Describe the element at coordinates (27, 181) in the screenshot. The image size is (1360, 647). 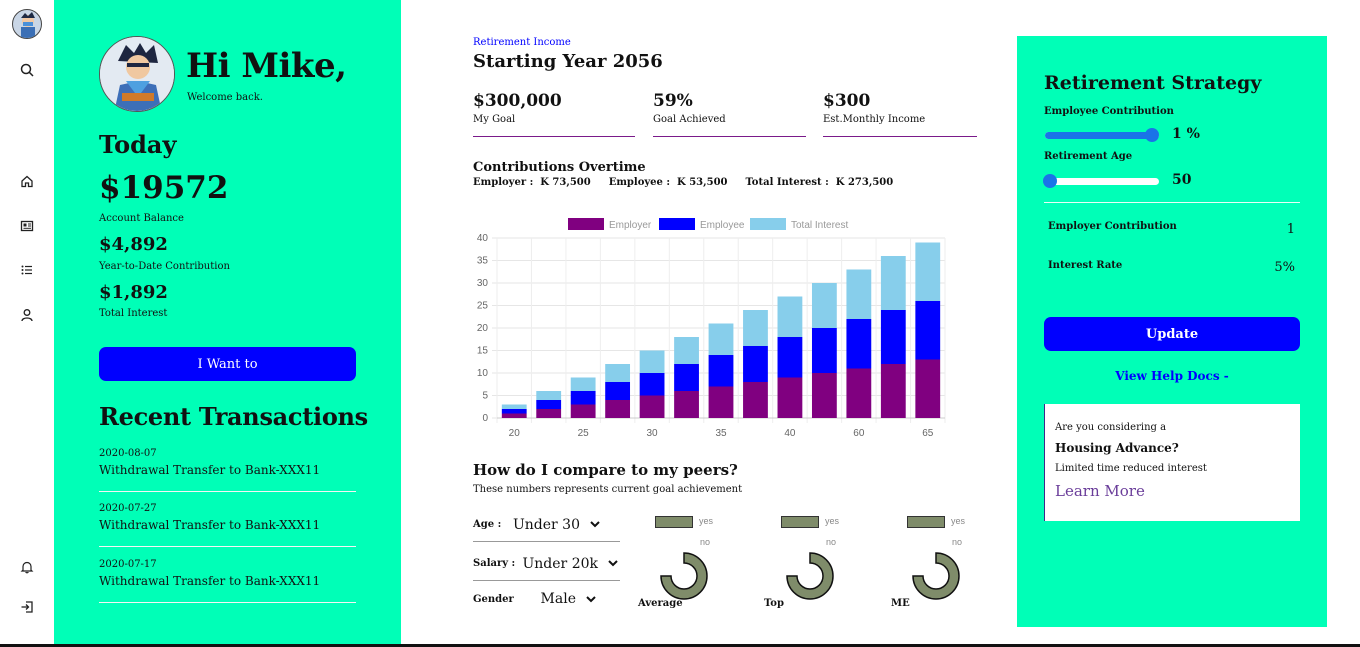
I see `home-icon` at that location.